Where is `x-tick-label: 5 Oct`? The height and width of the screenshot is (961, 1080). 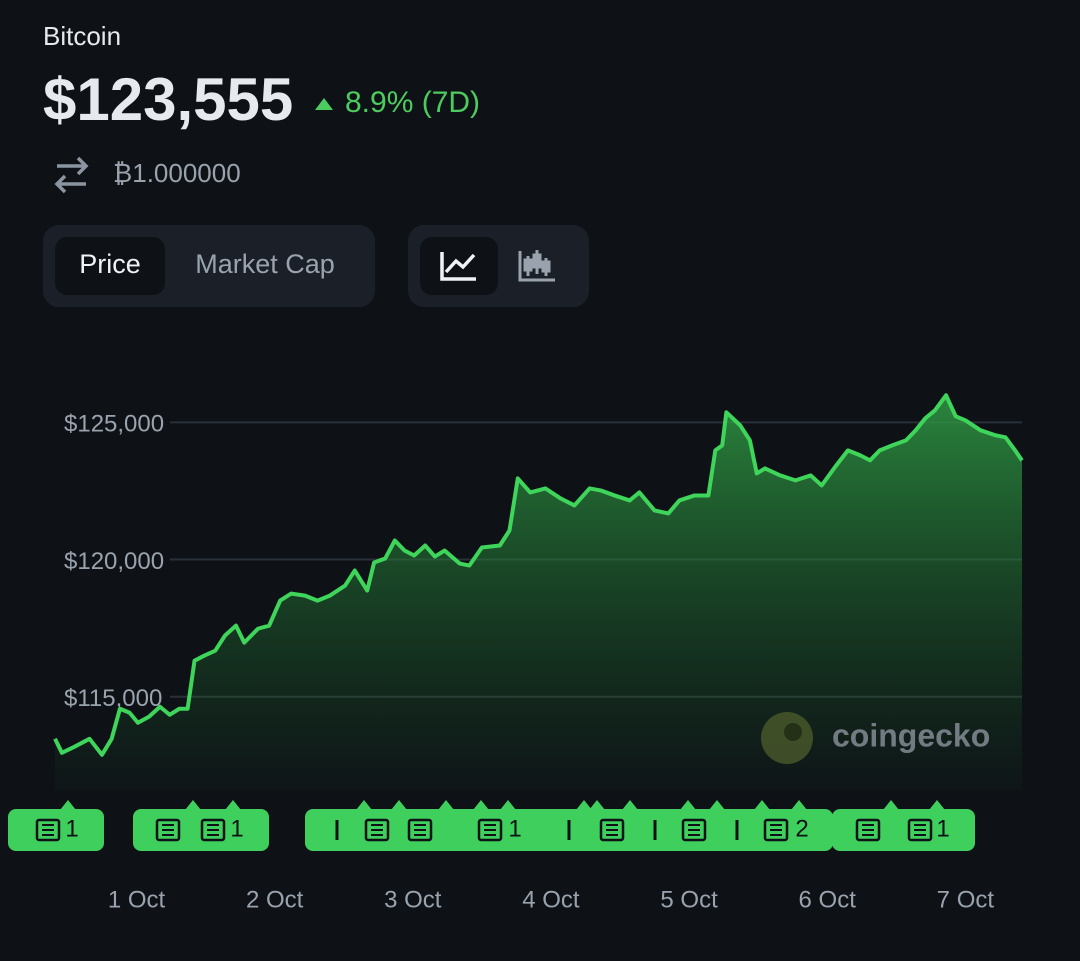 x-tick-label: 5 Oct is located at coordinates (689, 899).